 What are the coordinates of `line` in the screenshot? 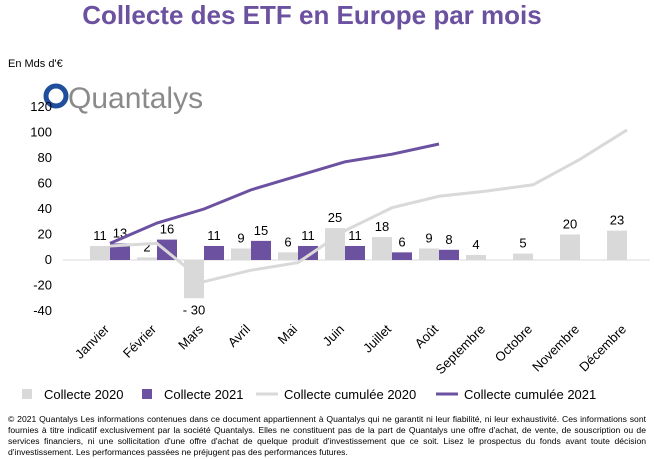 It's located at (274, 193).